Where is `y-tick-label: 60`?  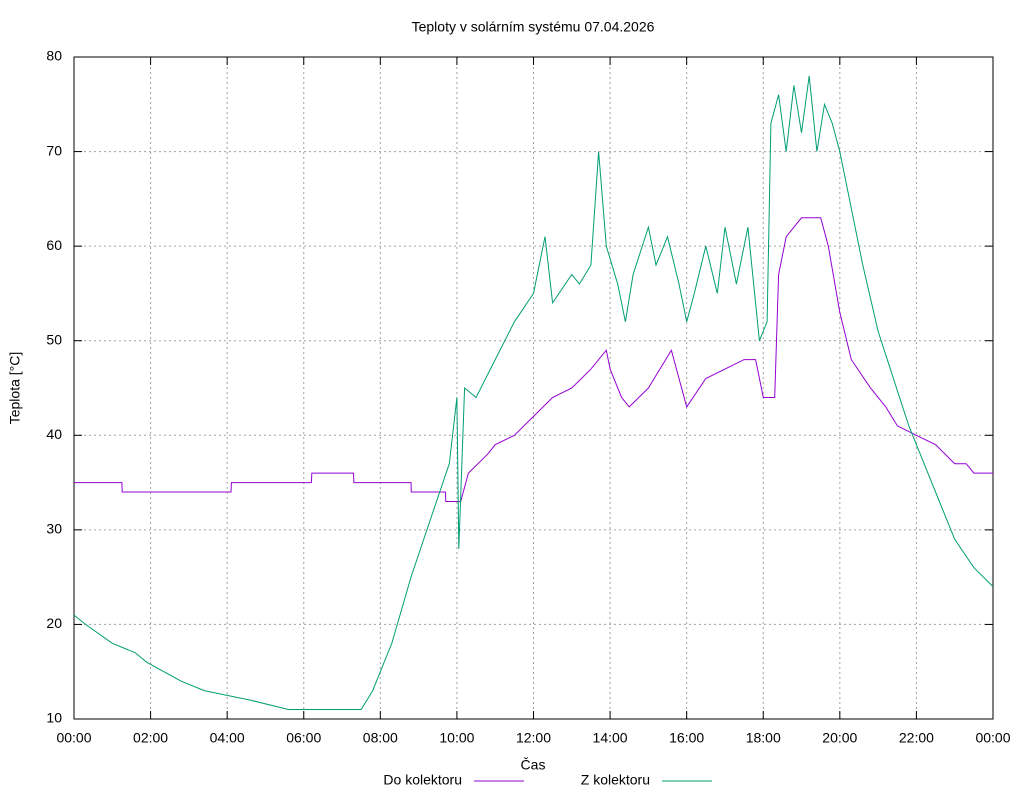 y-tick-label: 60 is located at coordinates (54, 245).